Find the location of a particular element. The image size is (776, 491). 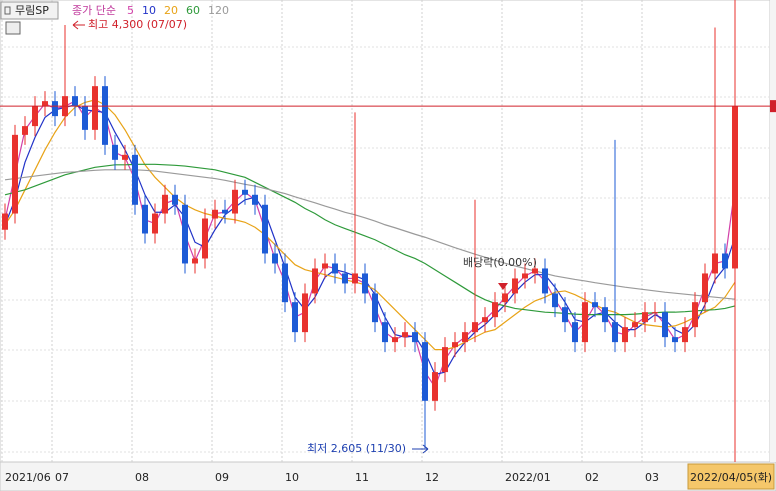

legend-entry: 20 is located at coordinates (171, 10).